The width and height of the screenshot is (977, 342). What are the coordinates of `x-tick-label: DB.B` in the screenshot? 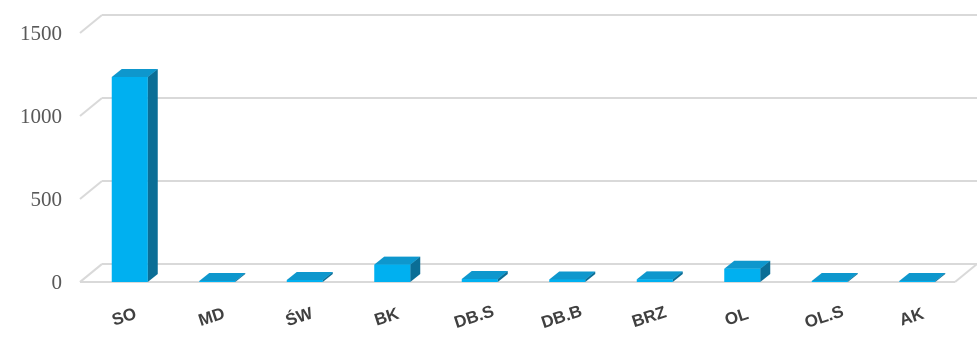 It's located at (561, 316).